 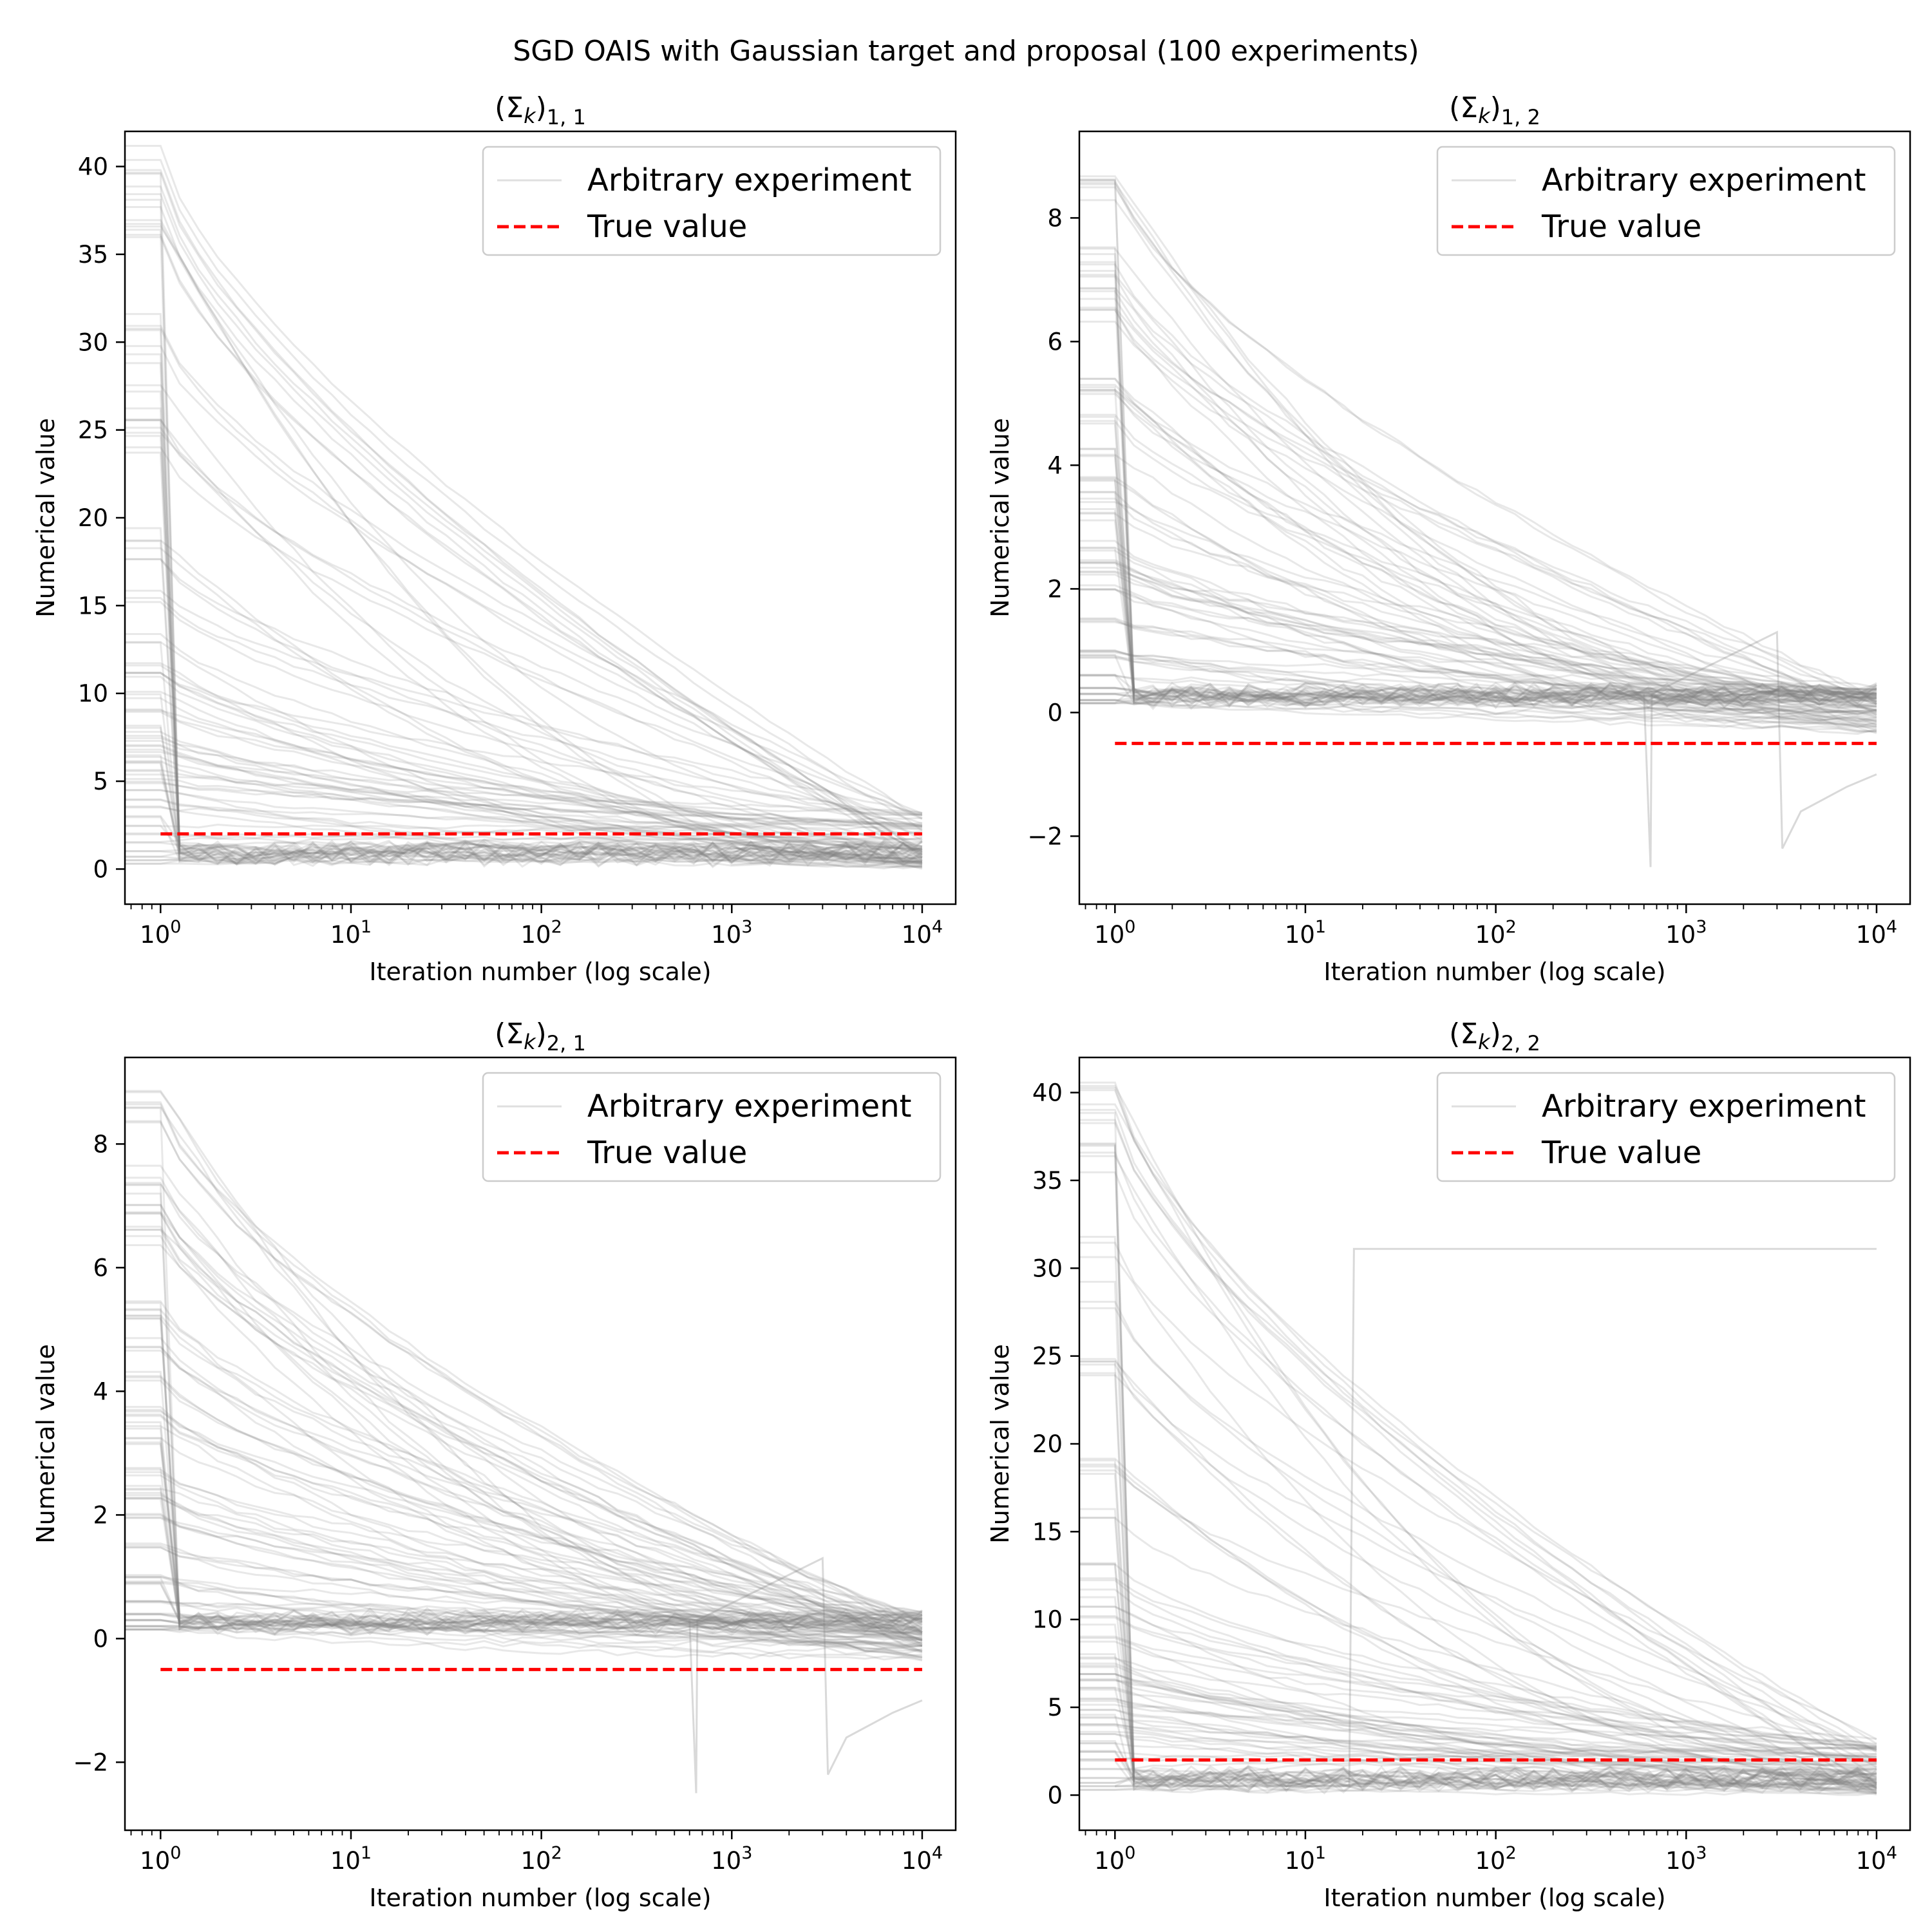 I want to click on y-tick-label: 25, so click(x=93, y=431).